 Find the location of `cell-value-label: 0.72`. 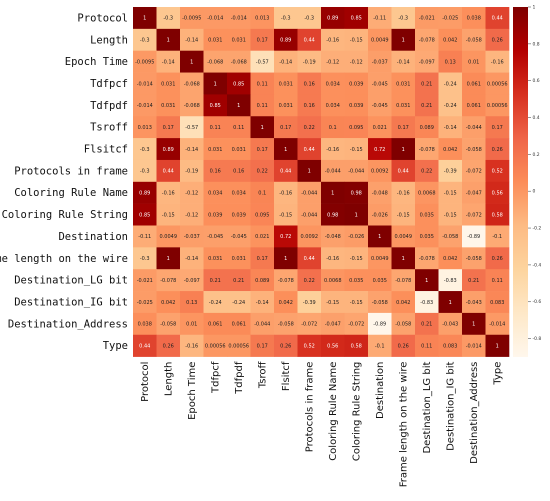

cell-value-label: 0.72 is located at coordinates (285, 237).